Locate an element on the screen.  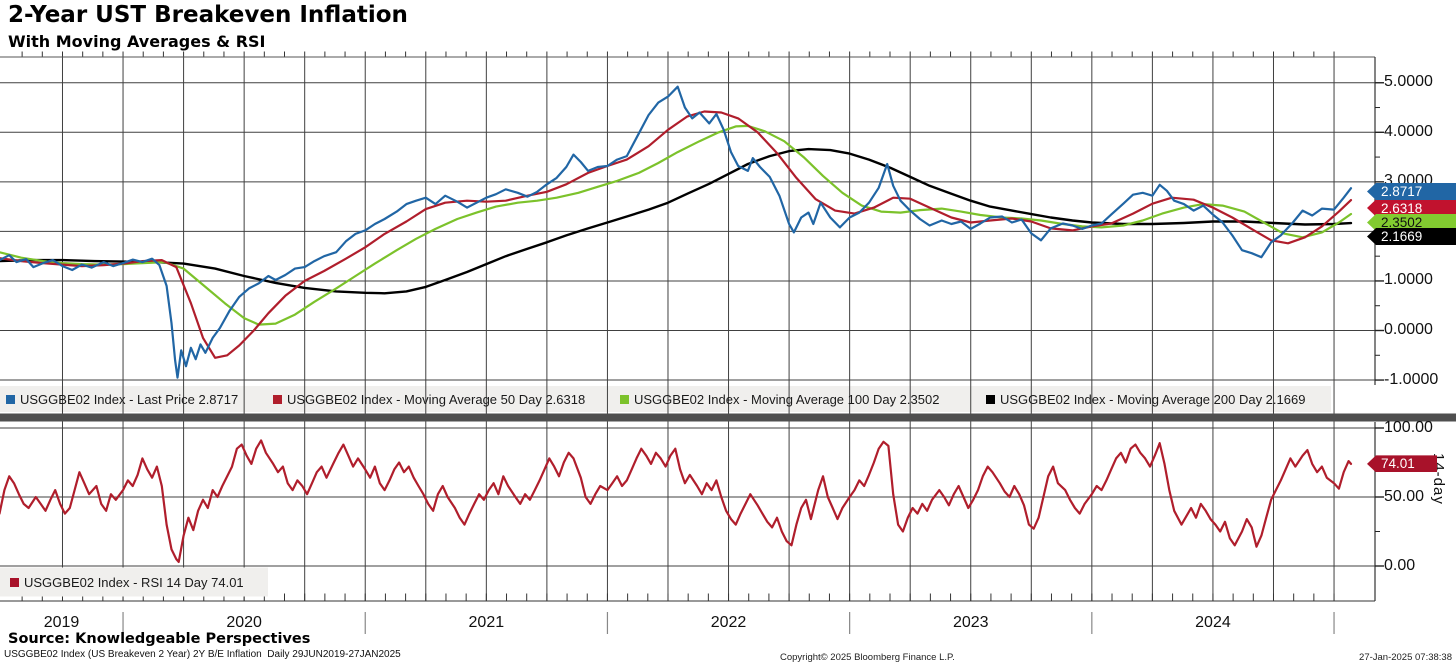
price-badge: 2.1669 is located at coordinates (1411, 236).